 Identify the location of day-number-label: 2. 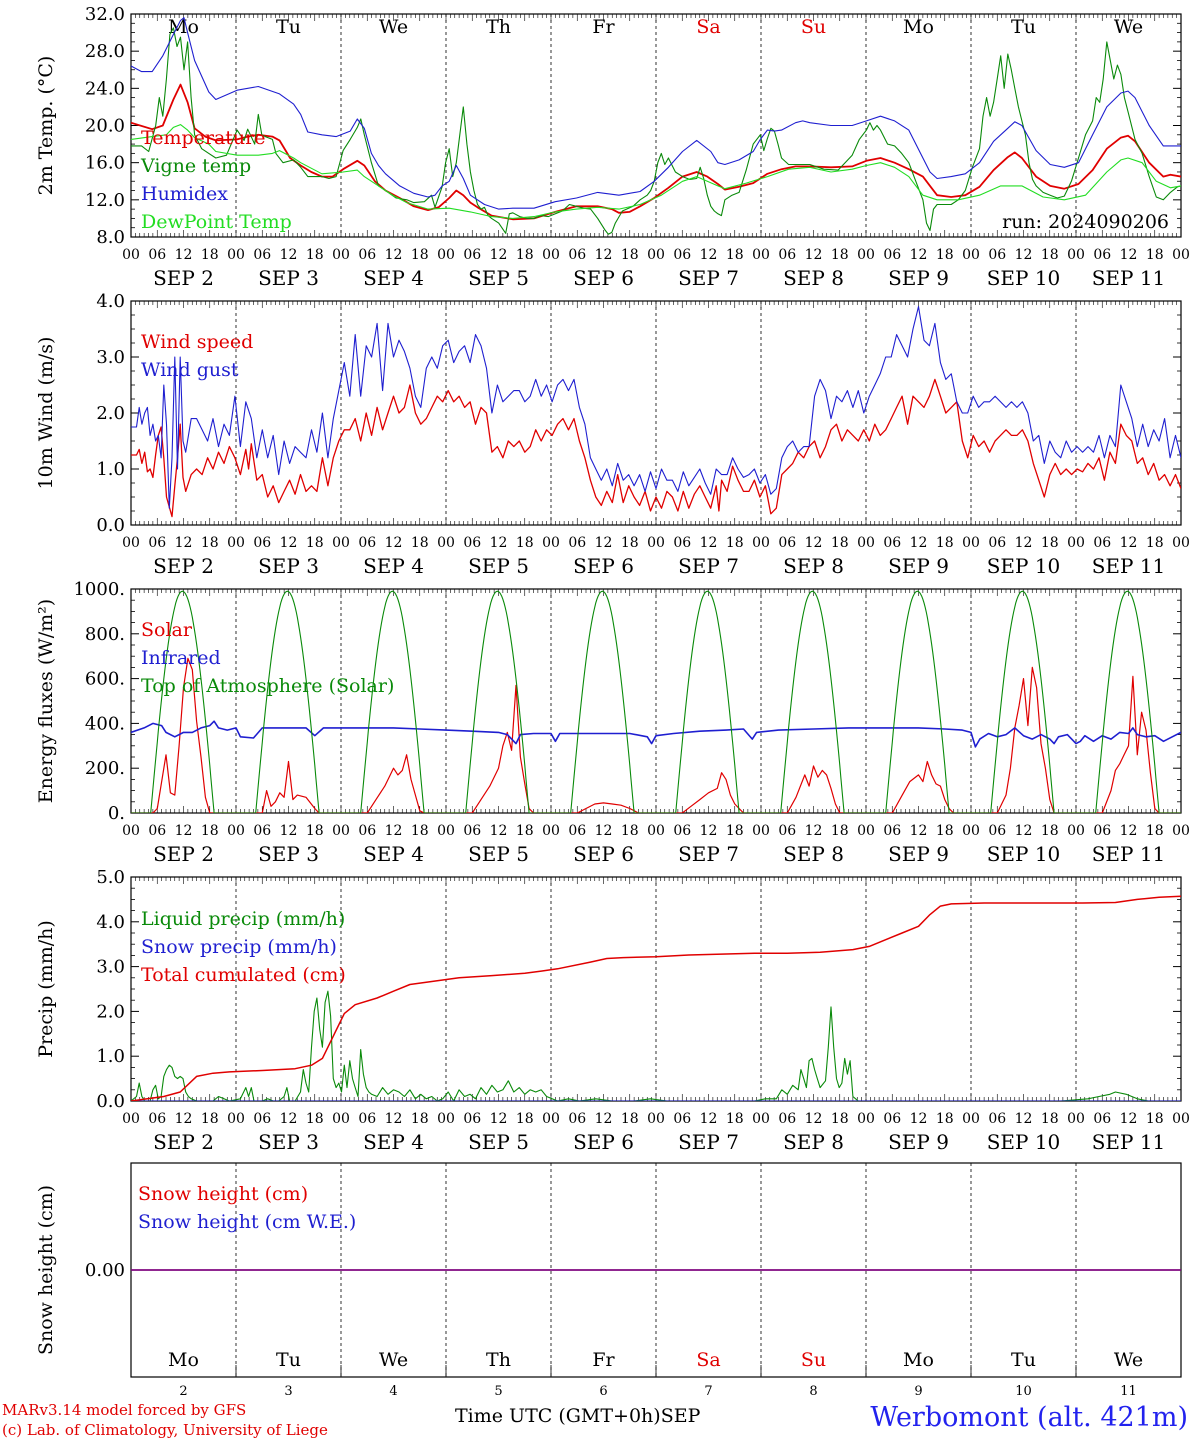
(183, 1391).